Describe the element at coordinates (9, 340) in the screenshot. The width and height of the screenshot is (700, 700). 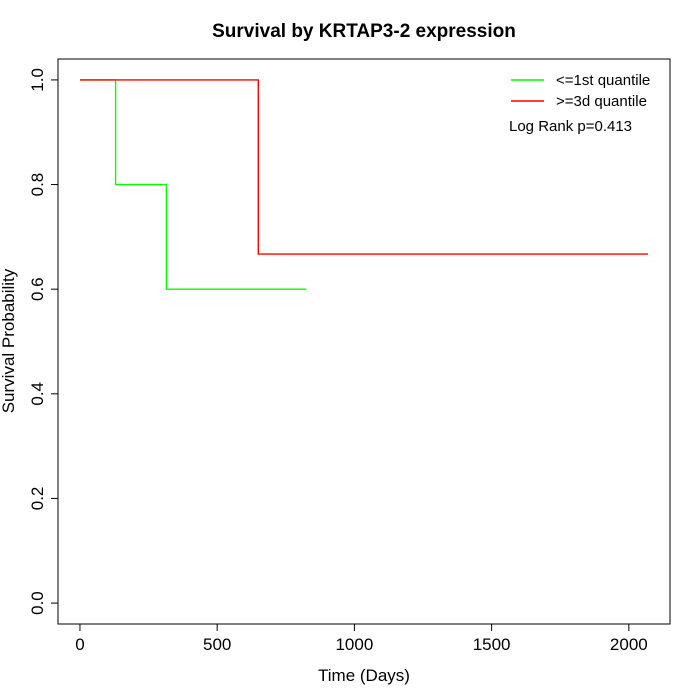
I see `y-axis-label: Survival Probability` at that location.